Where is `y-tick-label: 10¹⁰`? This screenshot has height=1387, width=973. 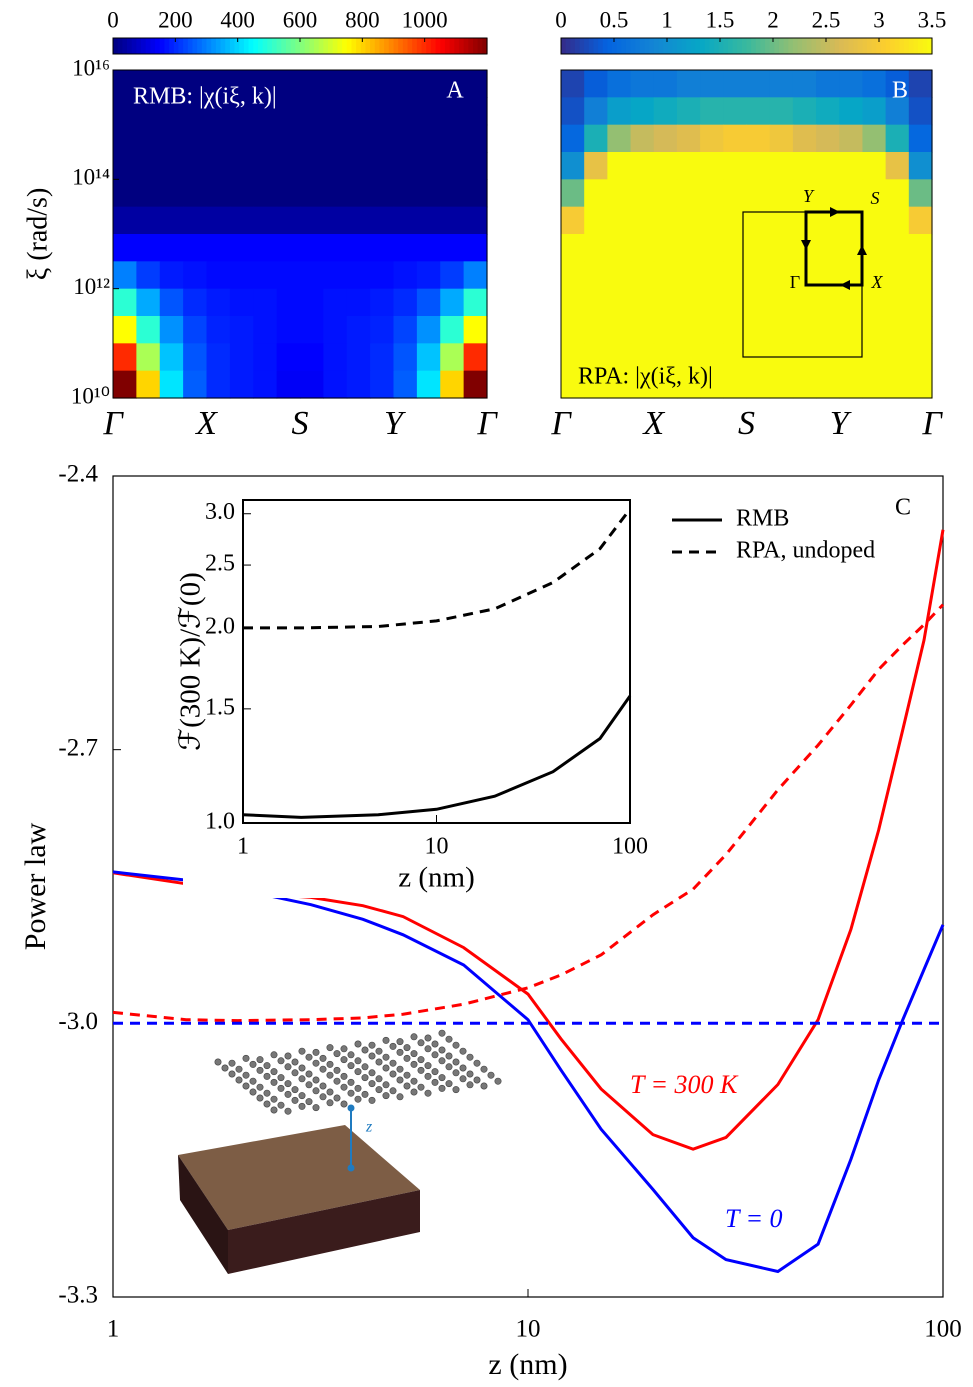 y-tick-label: 10¹⁰ is located at coordinates (90, 395).